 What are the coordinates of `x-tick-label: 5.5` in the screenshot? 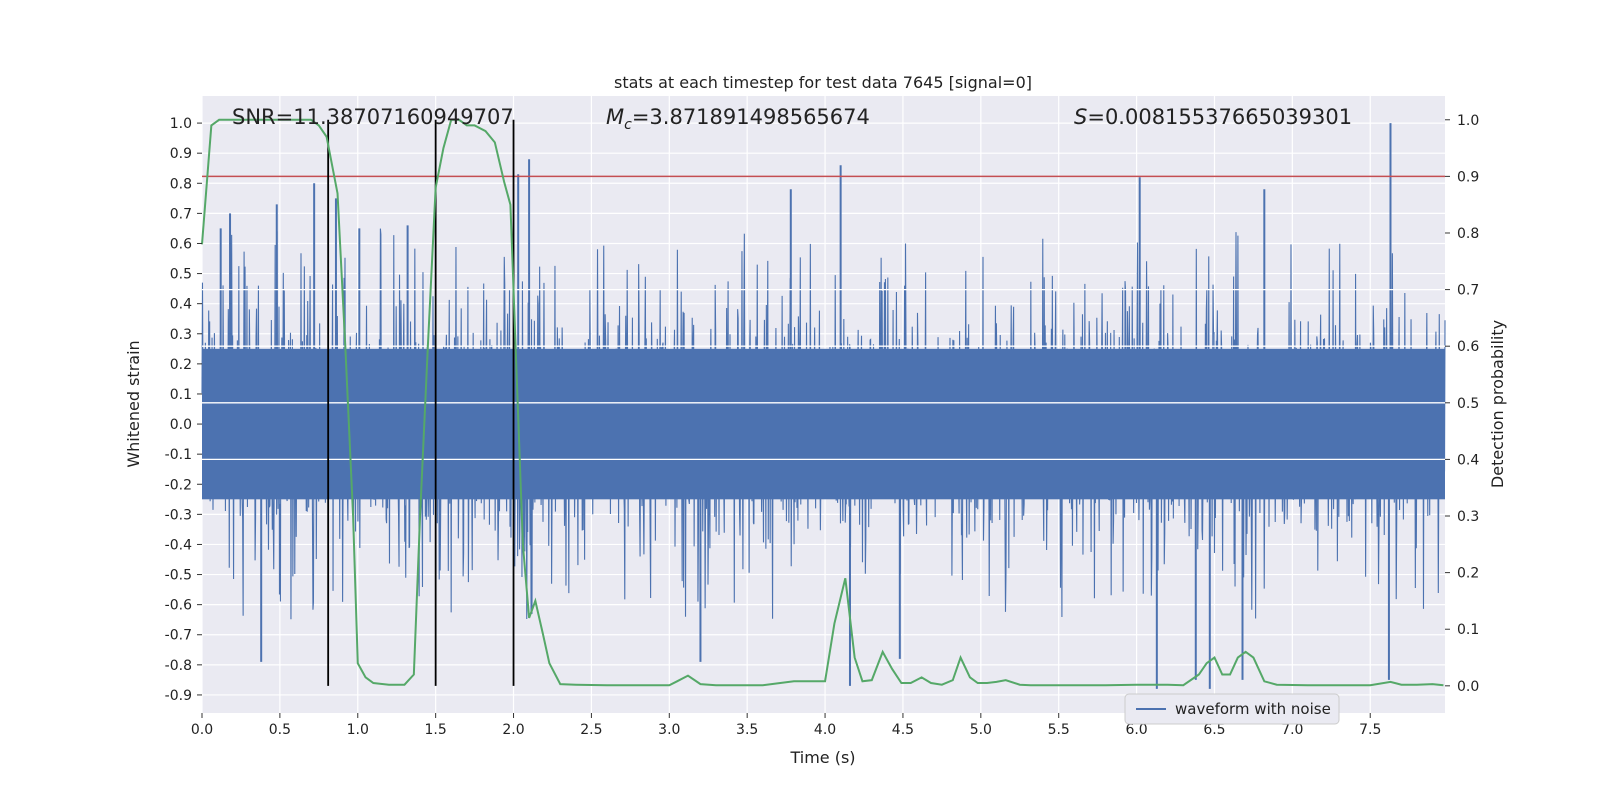 It's located at (1059, 730).